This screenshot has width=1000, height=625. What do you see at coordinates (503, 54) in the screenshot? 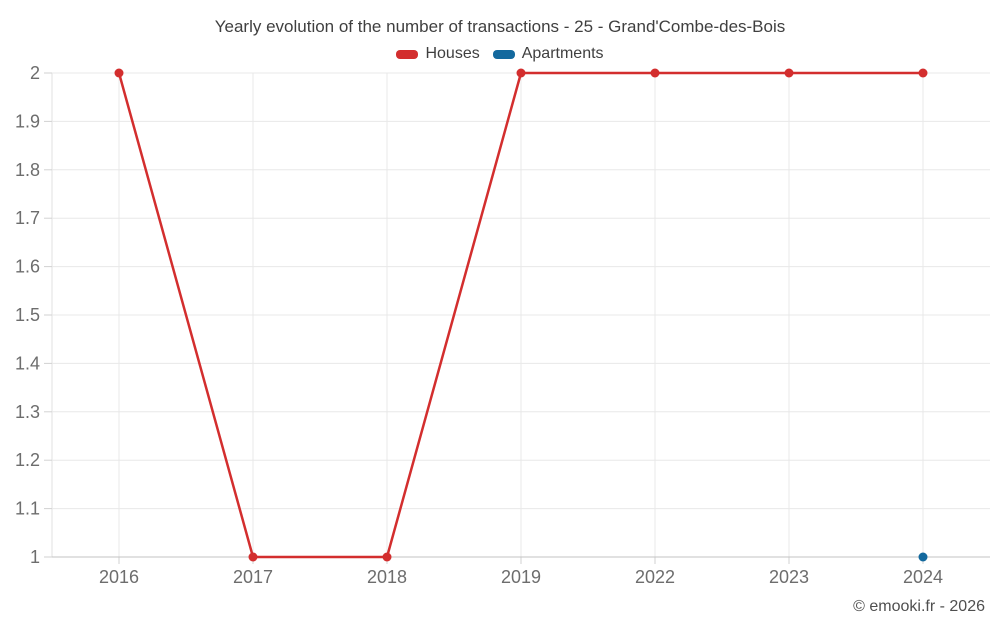
I see `apartments-series-swatch-icon` at bounding box center [503, 54].